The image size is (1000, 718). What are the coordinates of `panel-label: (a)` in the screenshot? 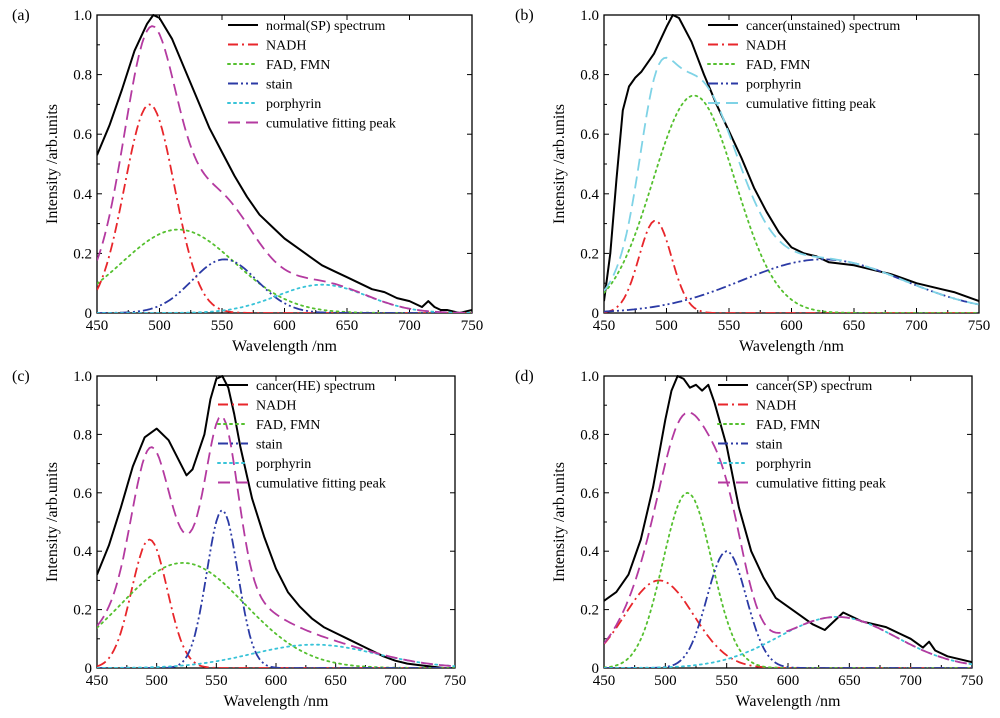 It's located at (21, 15).